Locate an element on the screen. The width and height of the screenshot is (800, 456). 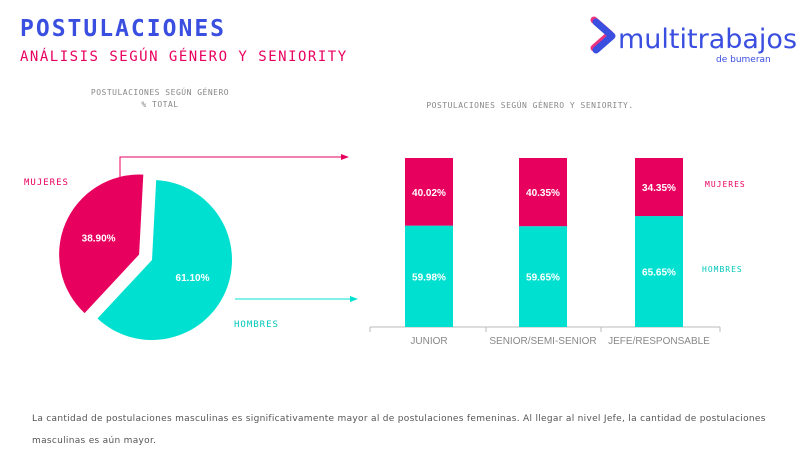
page-title: POSTULACIONES is located at coordinates (123, 29).